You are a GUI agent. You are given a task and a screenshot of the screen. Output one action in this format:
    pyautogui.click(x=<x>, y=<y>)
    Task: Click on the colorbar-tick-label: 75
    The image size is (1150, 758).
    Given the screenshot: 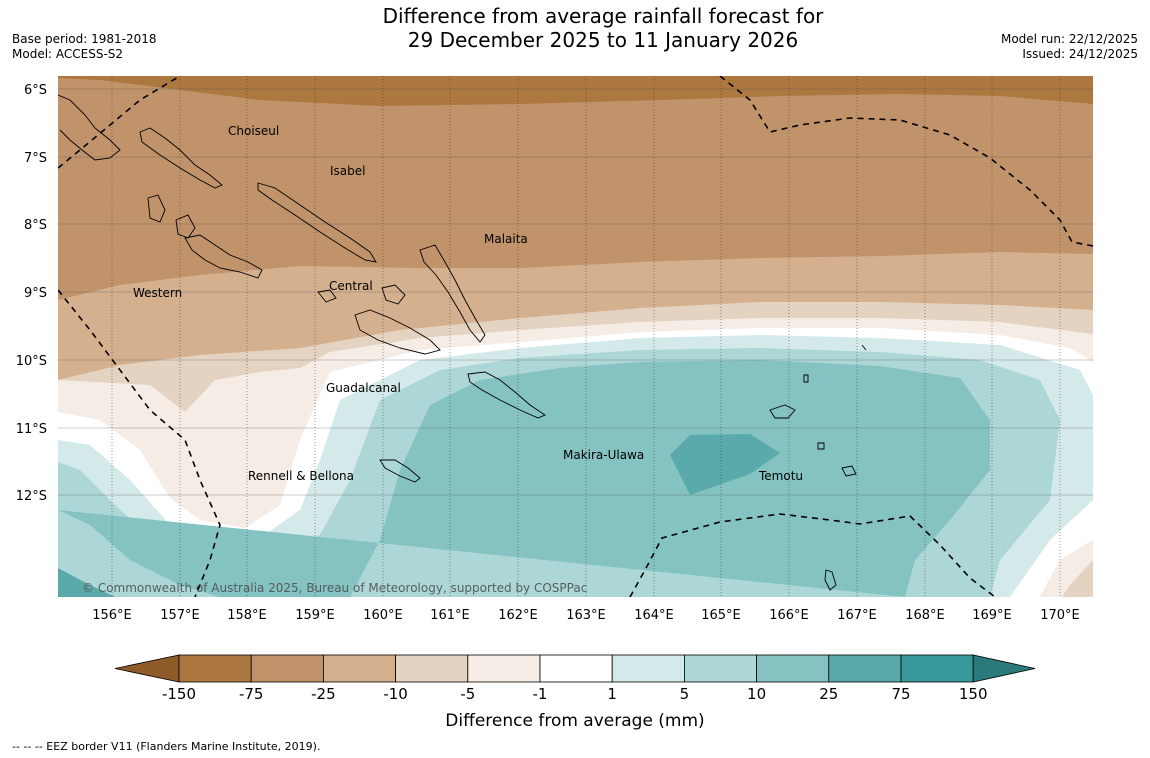 What is the action you would take?
    pyautogui.click(x=900, y=694)
    